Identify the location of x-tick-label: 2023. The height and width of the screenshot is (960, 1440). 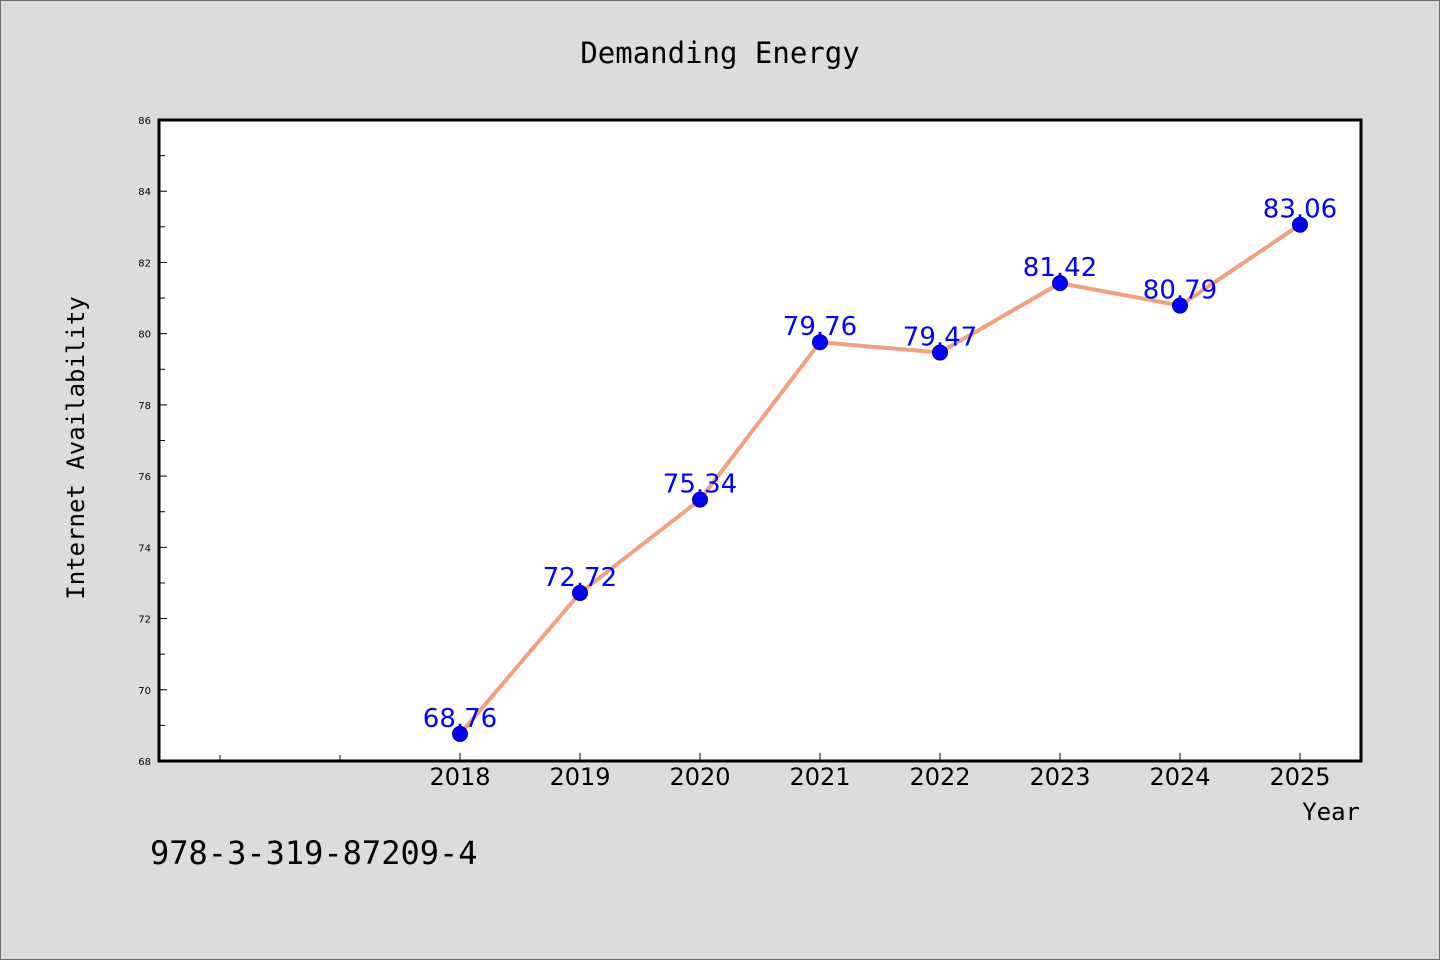
(1059, 777).